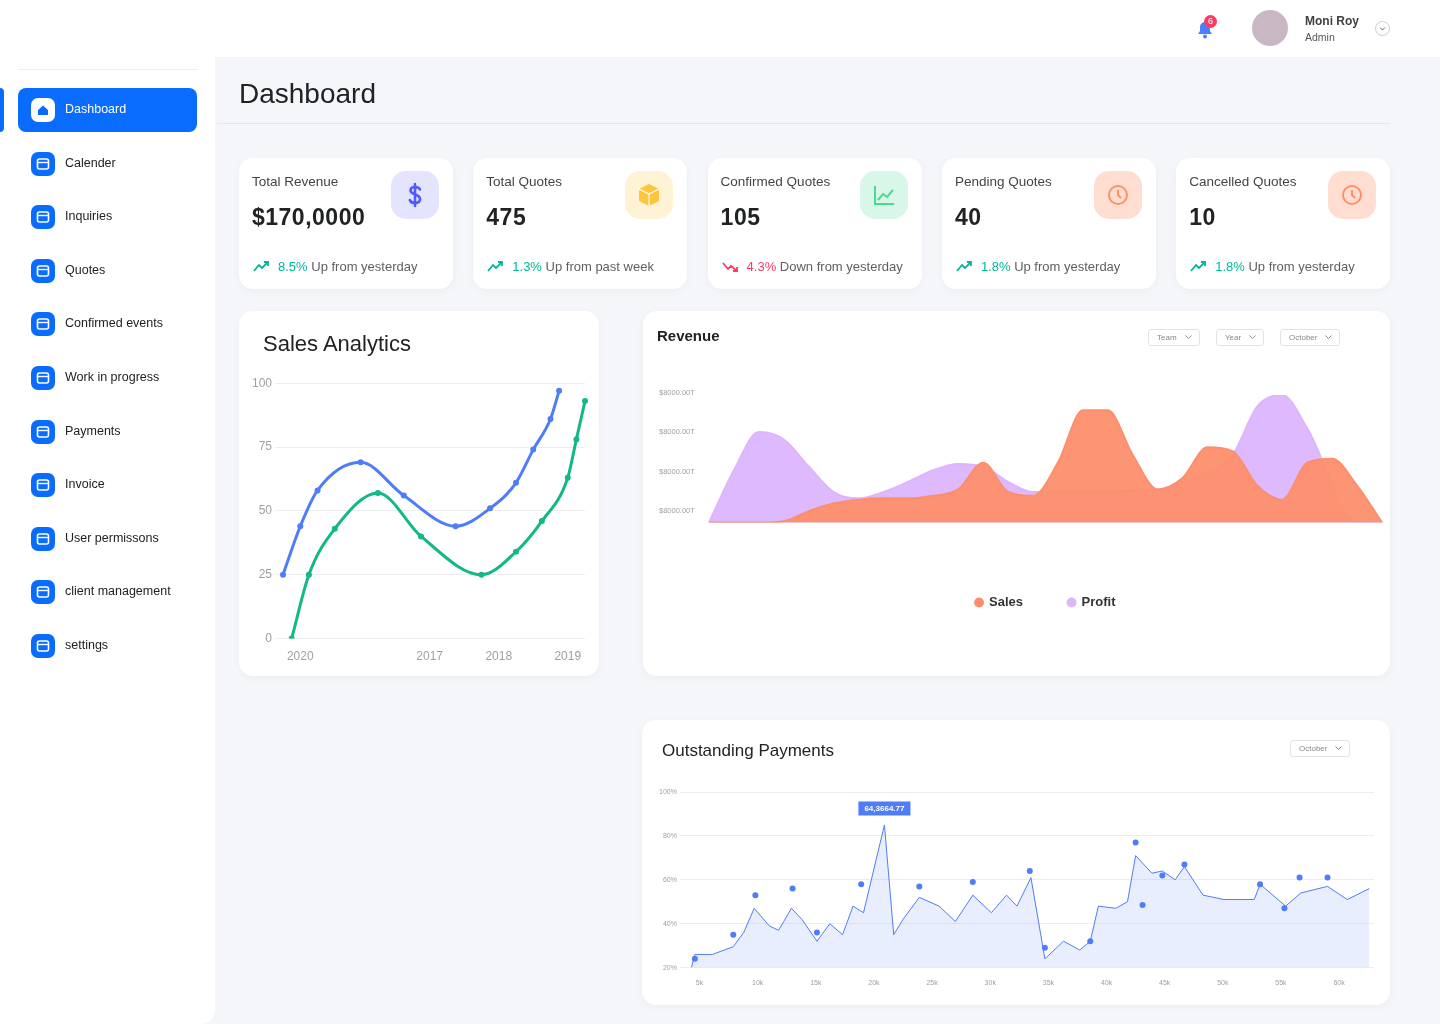 Image resolution: width=1440 pixels, height=1024 pixels. Describe the element at coordinates (506, 217) in the screenshot. I see `text: 475` at that location.